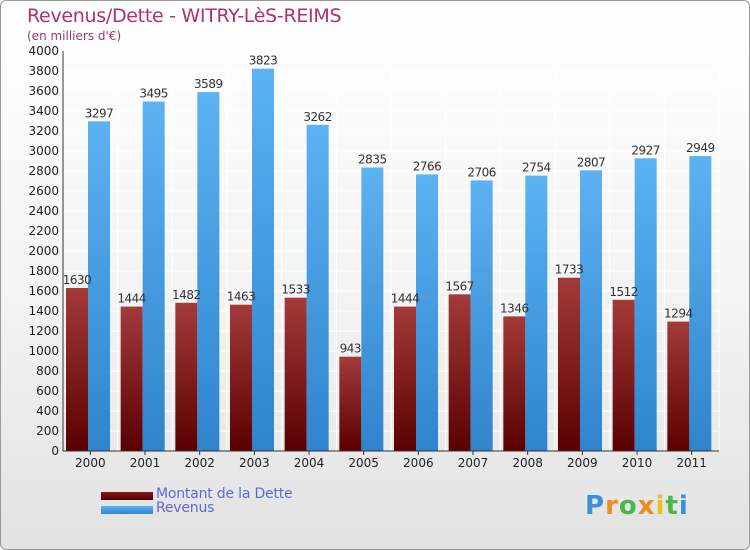  What do you see at coordinates (637, 506) in the screenshot?
I see `proxiti-logo: Proxiti` at bounding box center [637, 506].